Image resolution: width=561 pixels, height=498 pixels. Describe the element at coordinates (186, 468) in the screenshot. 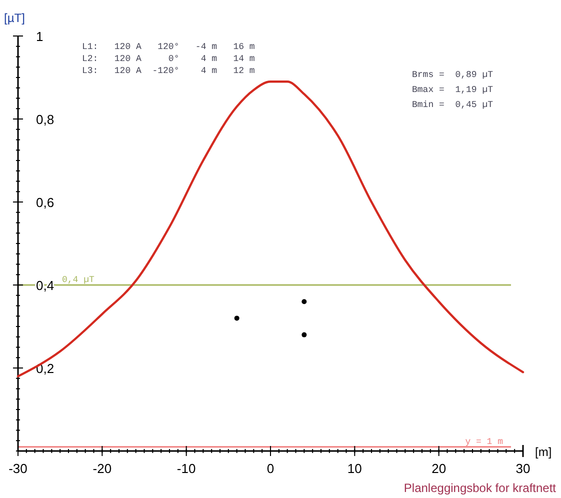

I see `x-tick-label: -10` at that location.